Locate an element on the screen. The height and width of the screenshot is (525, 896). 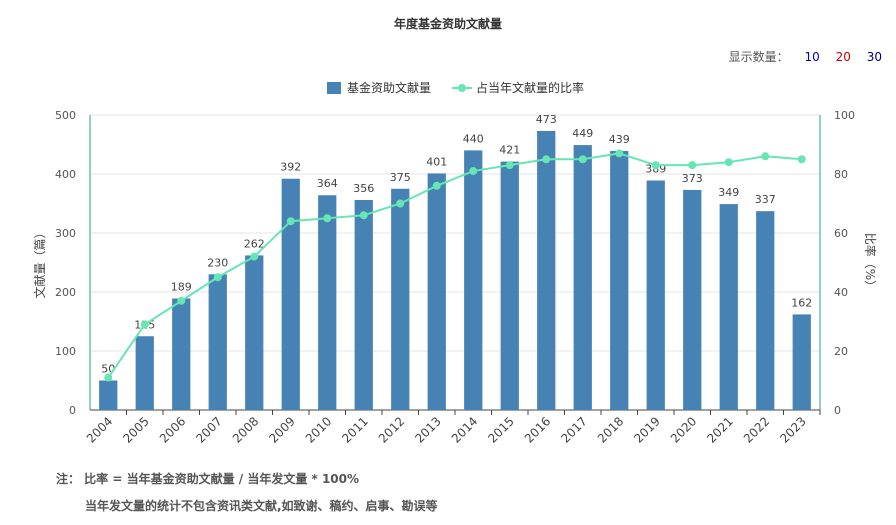
legend-bar-swatch is located at coordinates (334, 88).